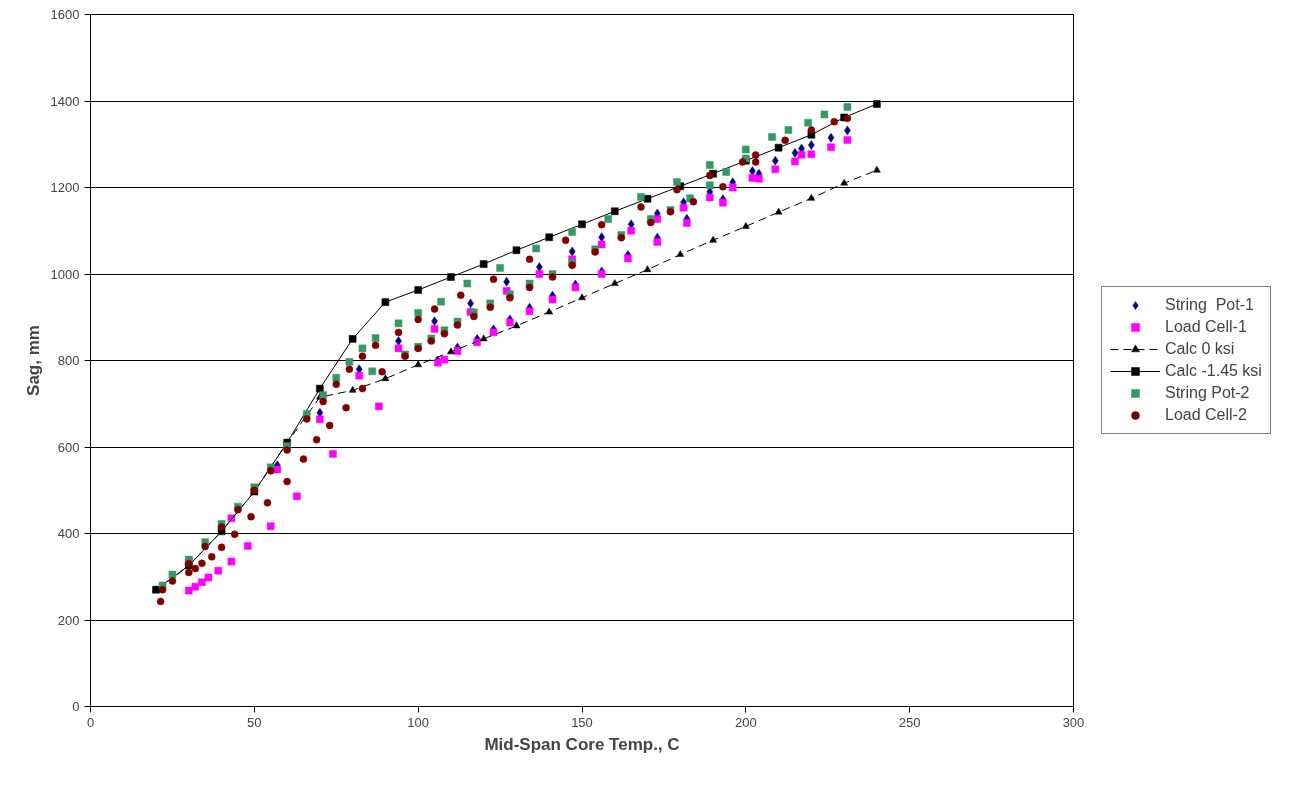  I want to click on legend-label: String Pot-1, so click(1209, 305).